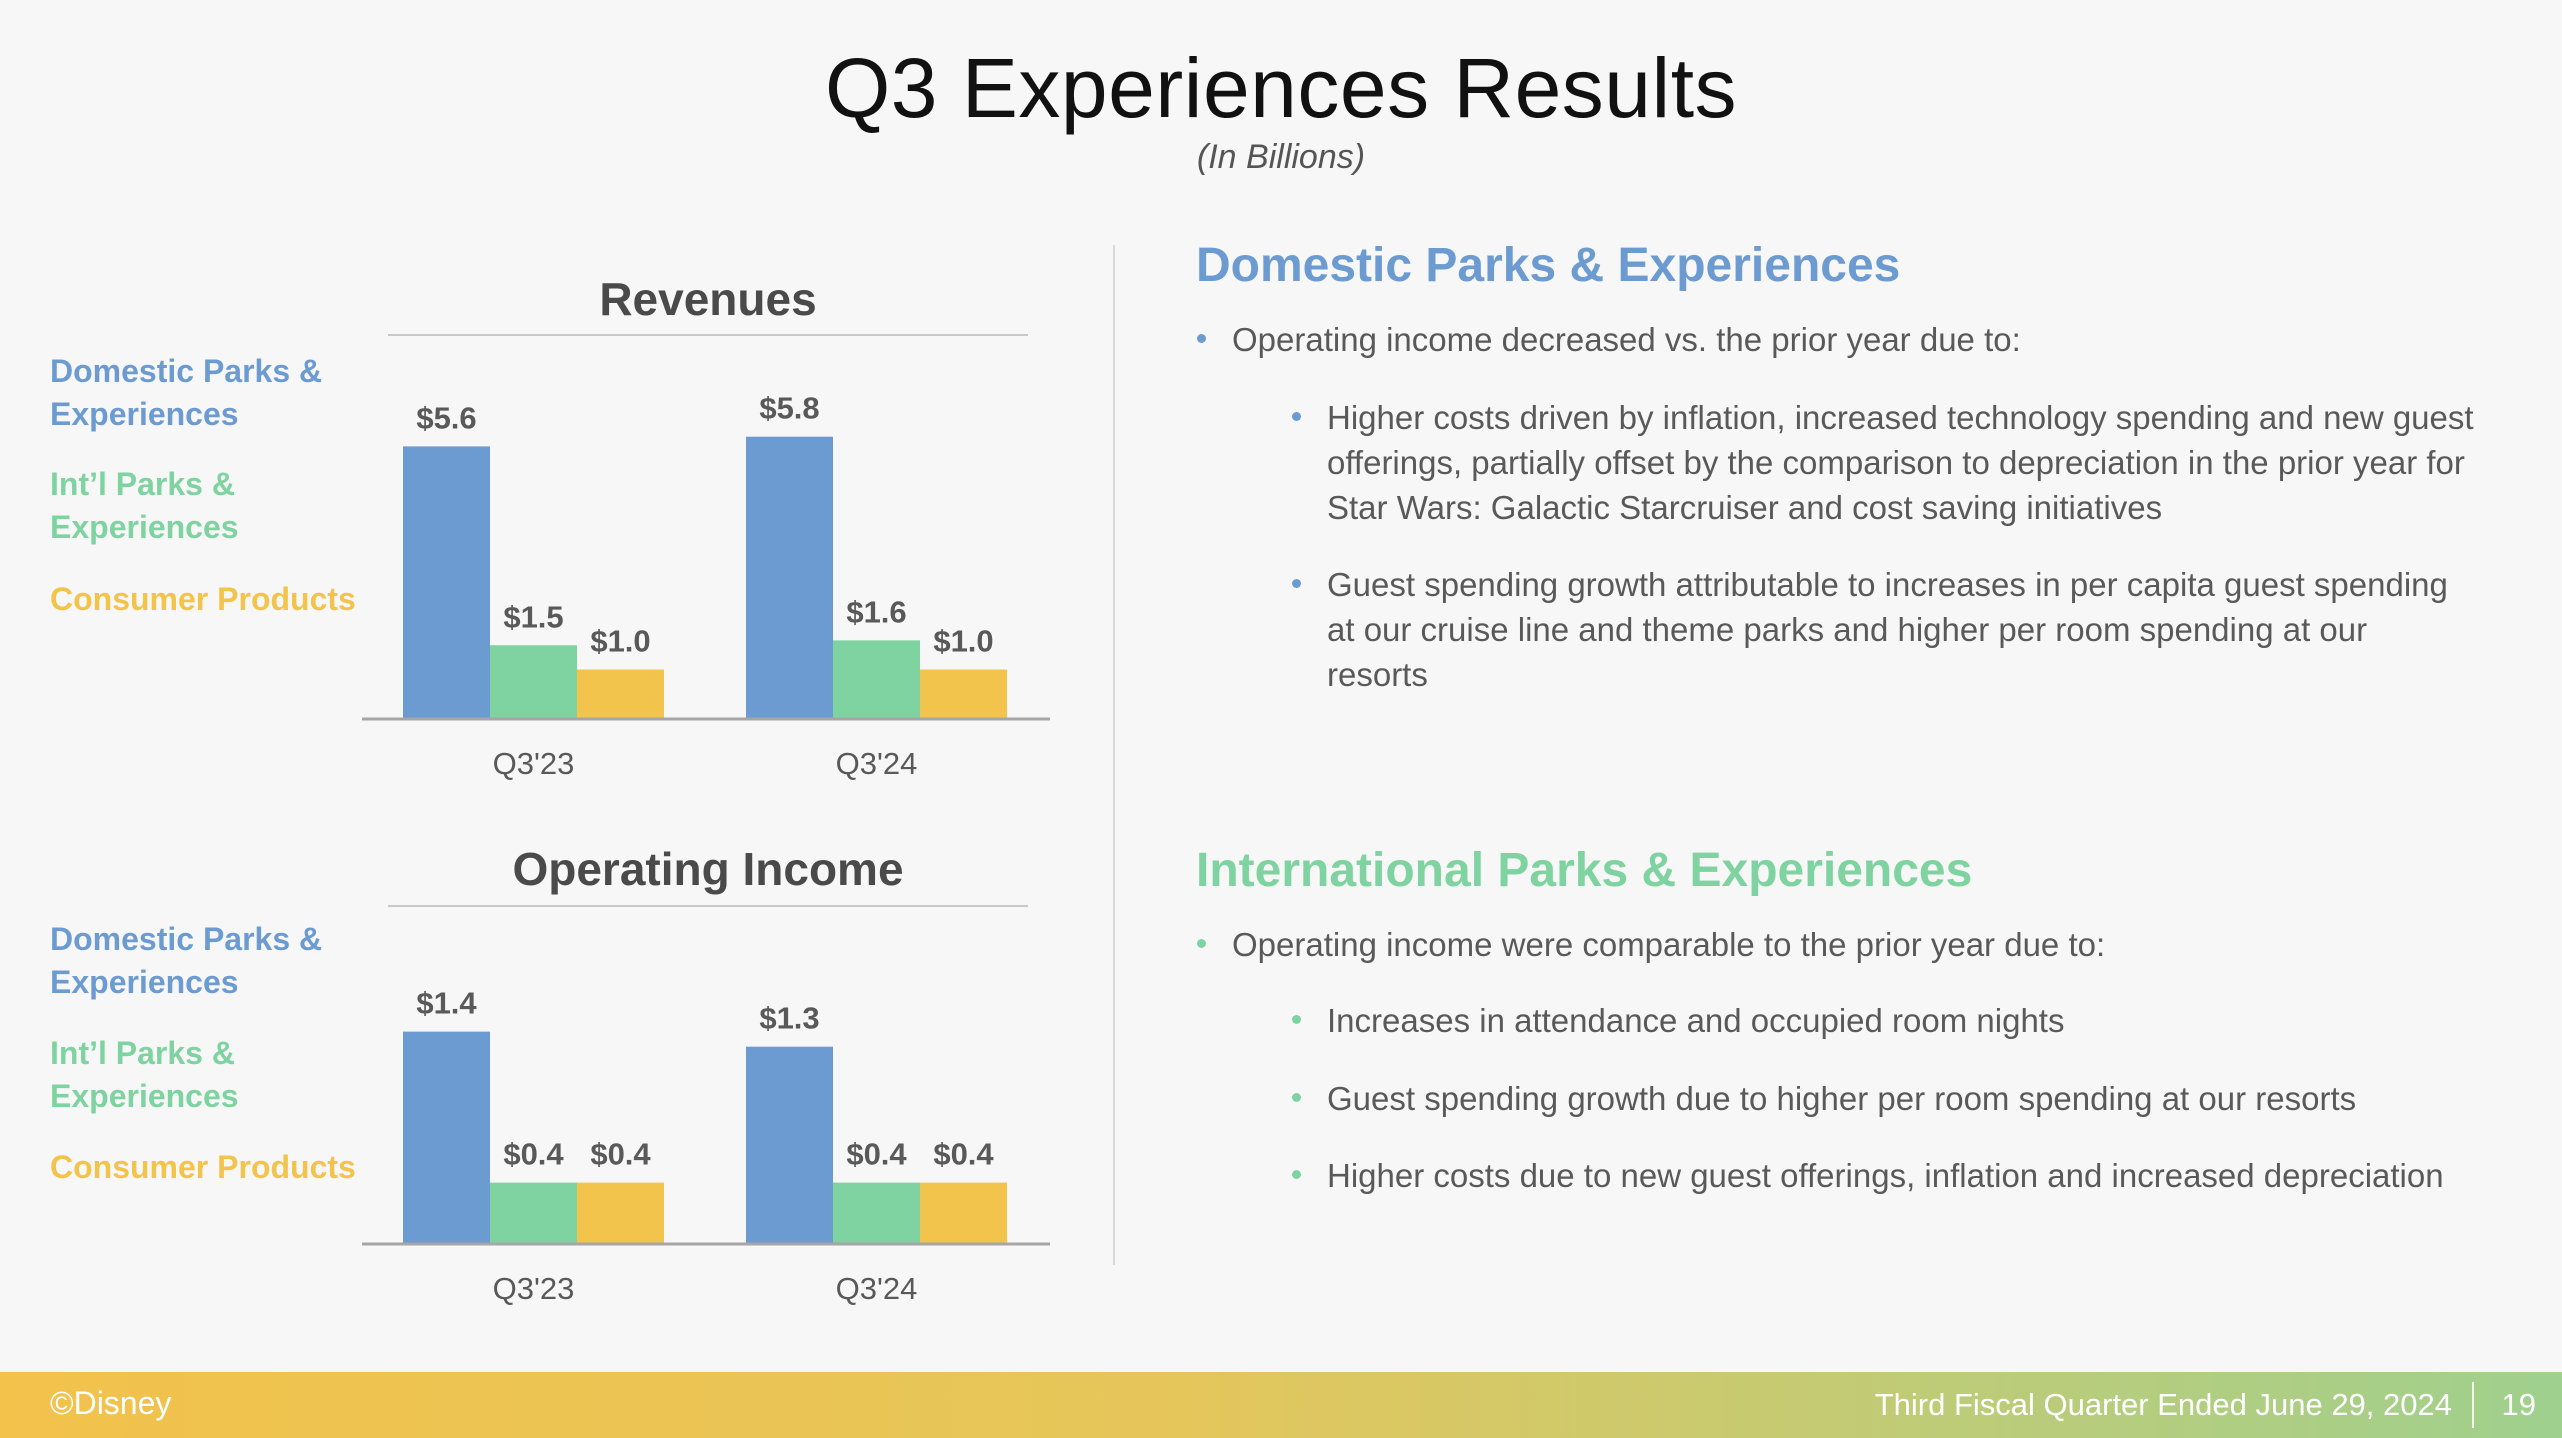 The width and height of the screenshot is (2562, 1438). What do you see at coordinates (1114, 755) in the screenshot?
I see `vertical-divider` at bounding box center [1114, 755].